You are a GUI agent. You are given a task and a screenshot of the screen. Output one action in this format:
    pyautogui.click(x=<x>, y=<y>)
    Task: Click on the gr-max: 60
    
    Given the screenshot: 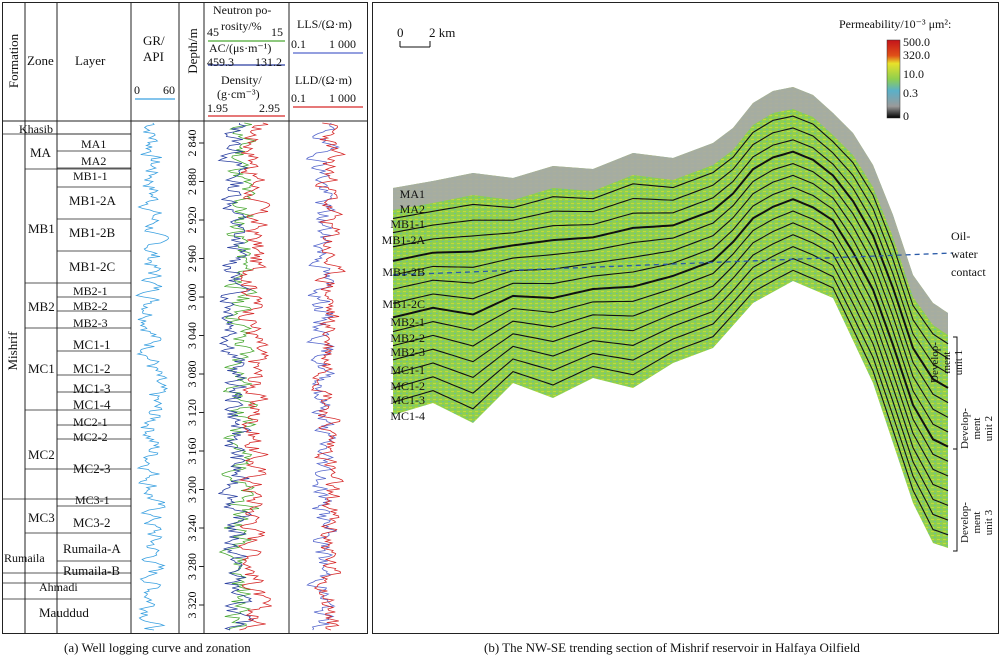 What is the action you would take?
    pyautogui.click(x=169, y=90)
    